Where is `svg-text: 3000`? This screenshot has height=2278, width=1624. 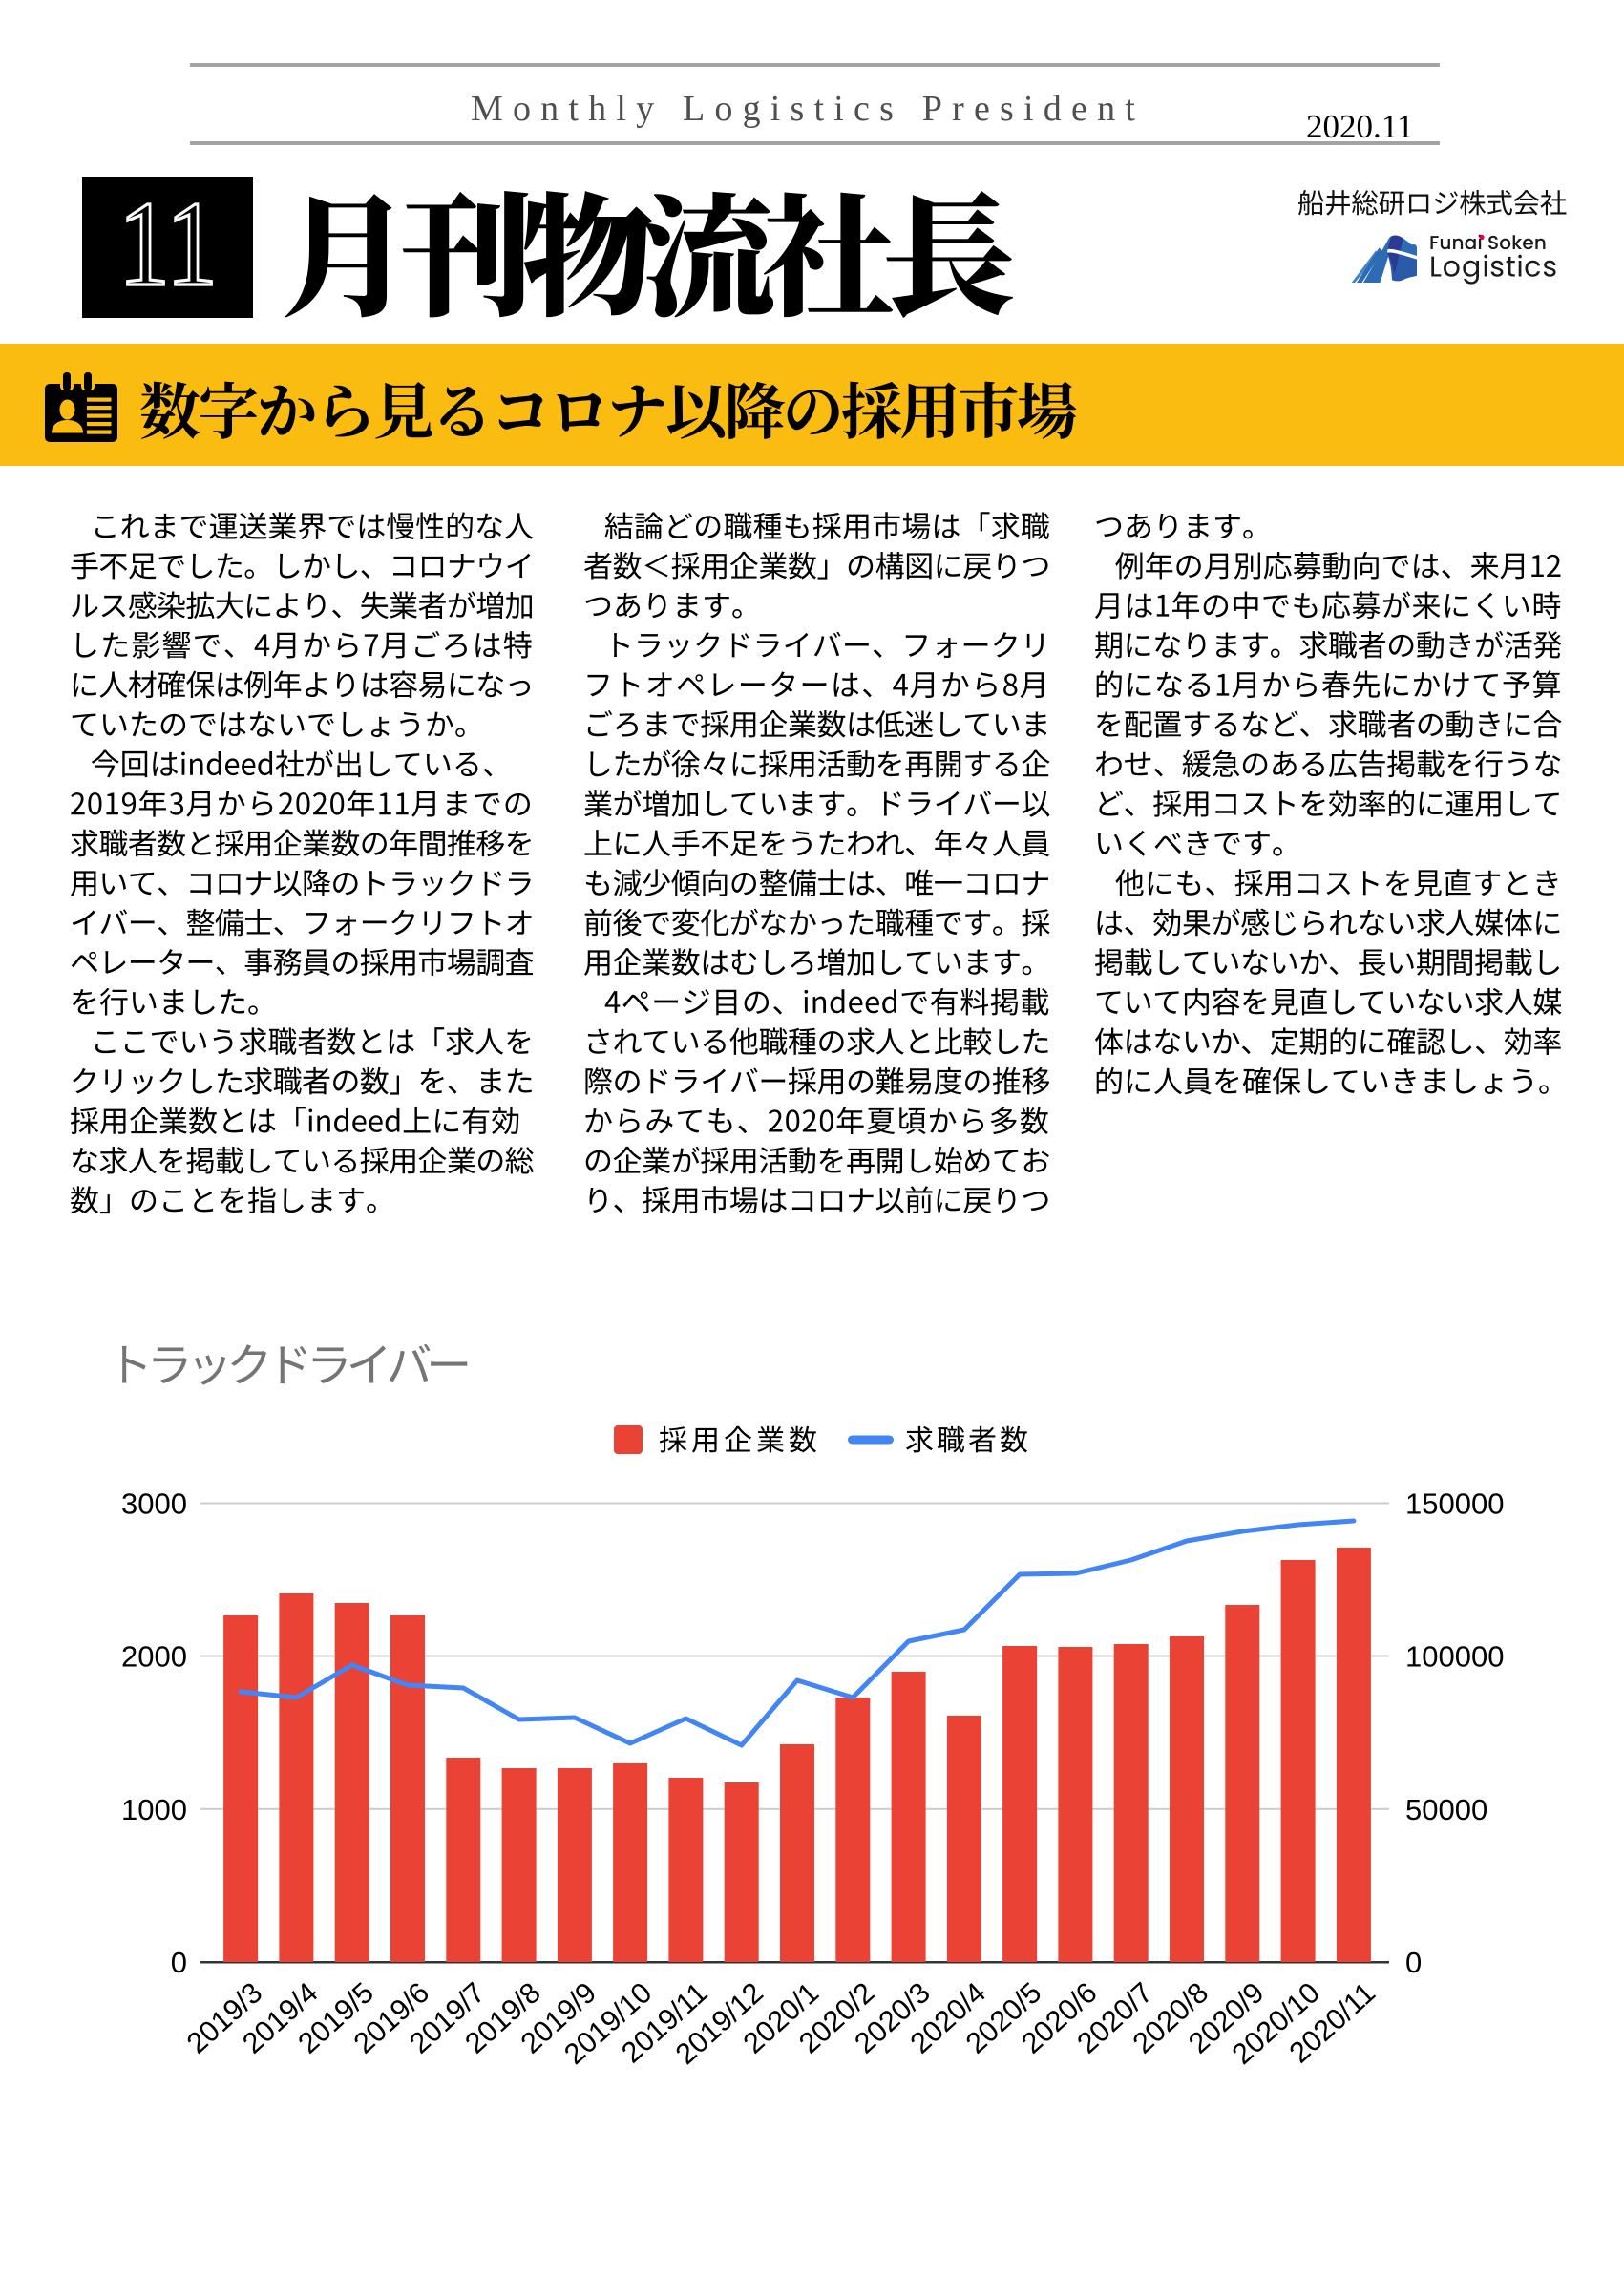 svg-text: 3000 is located at coordinates (154, 1504).